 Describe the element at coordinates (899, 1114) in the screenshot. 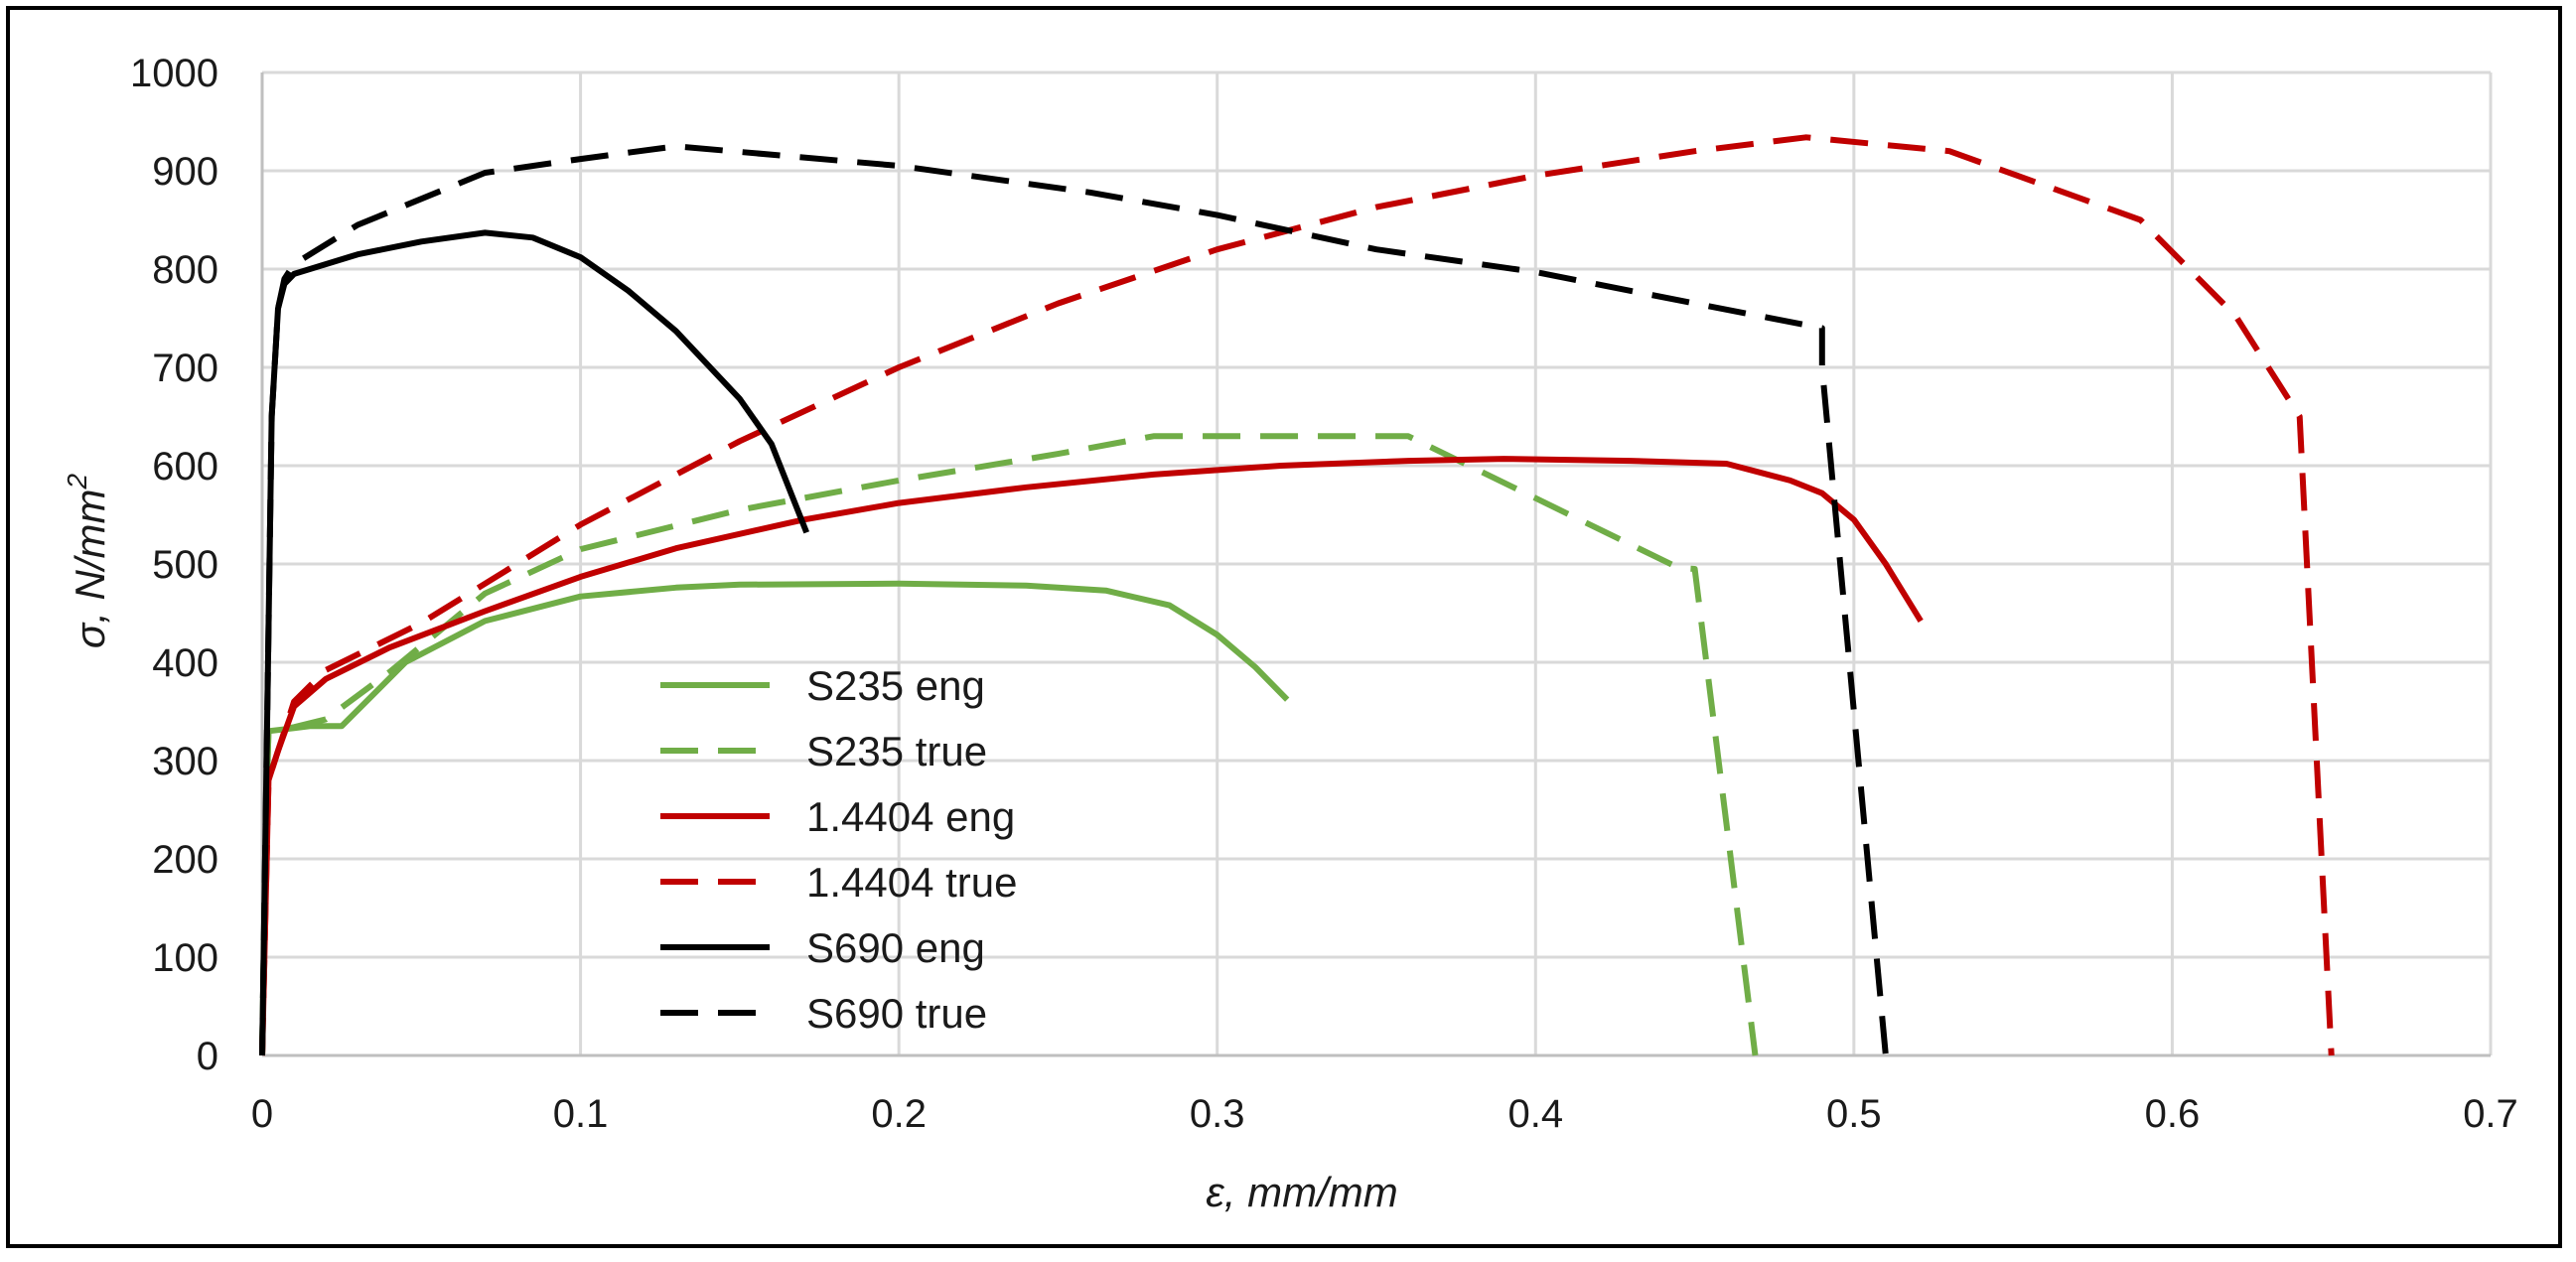

I see `x-tick-label: 0.2` at that location.